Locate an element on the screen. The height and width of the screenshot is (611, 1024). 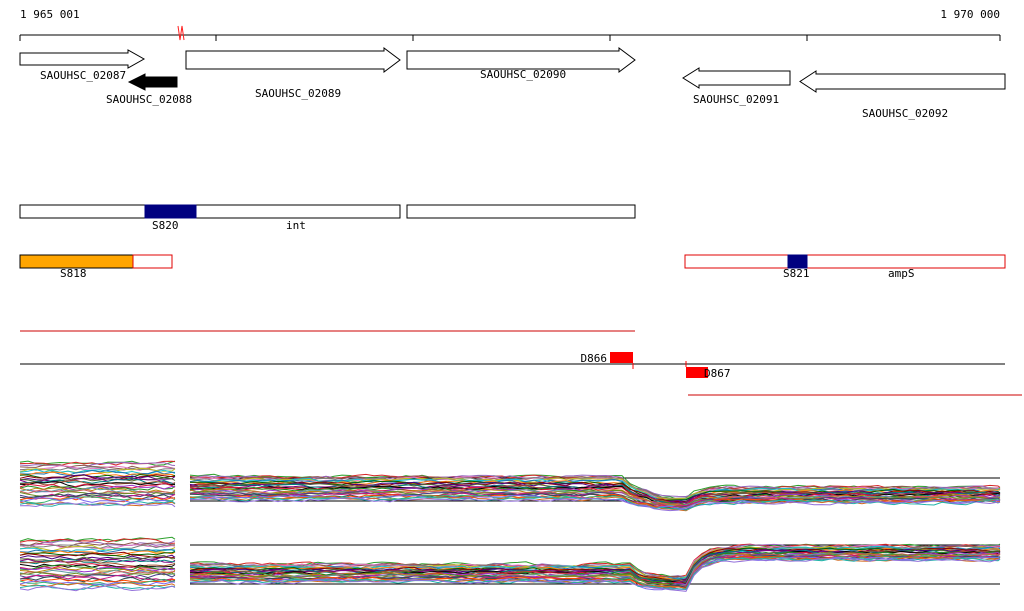
feature-s818-tail is located at coordinates (152, 261).